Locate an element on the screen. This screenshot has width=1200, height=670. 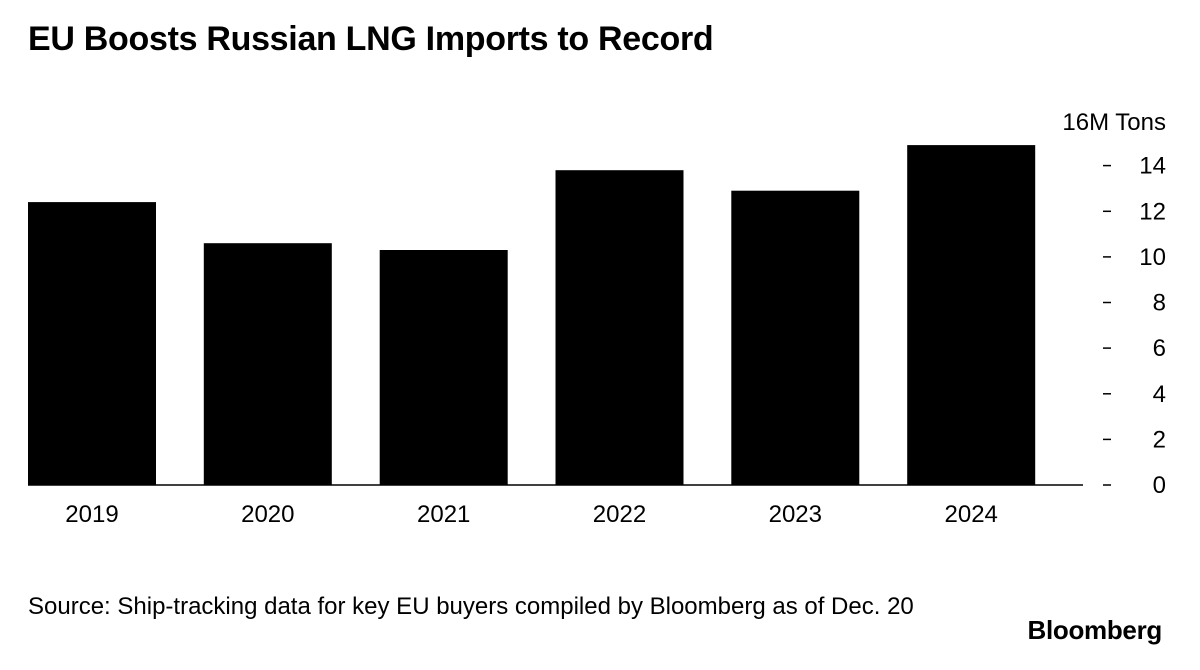
y-tick-label: 0 is located at coordinates (1159, 485).